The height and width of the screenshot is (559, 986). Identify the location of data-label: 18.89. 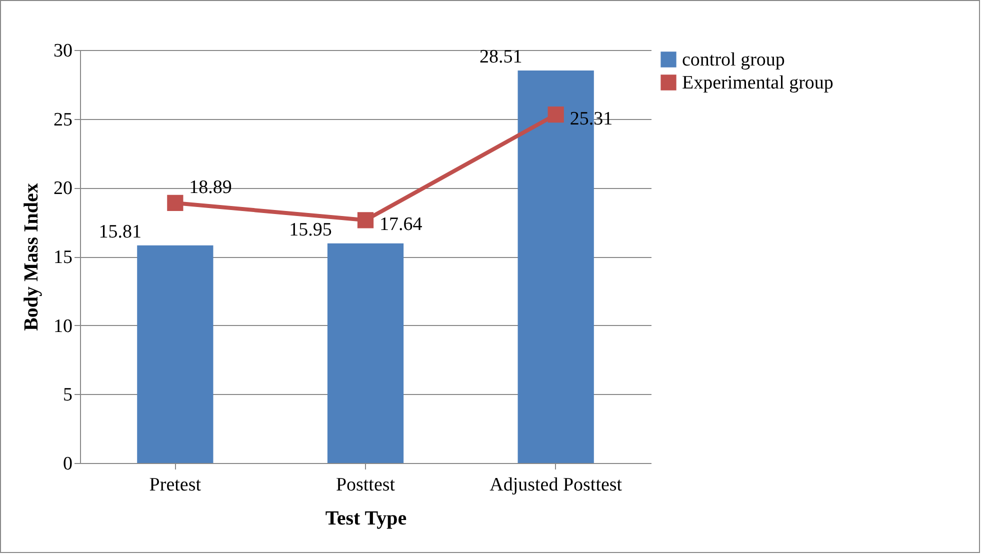
(210, 187).